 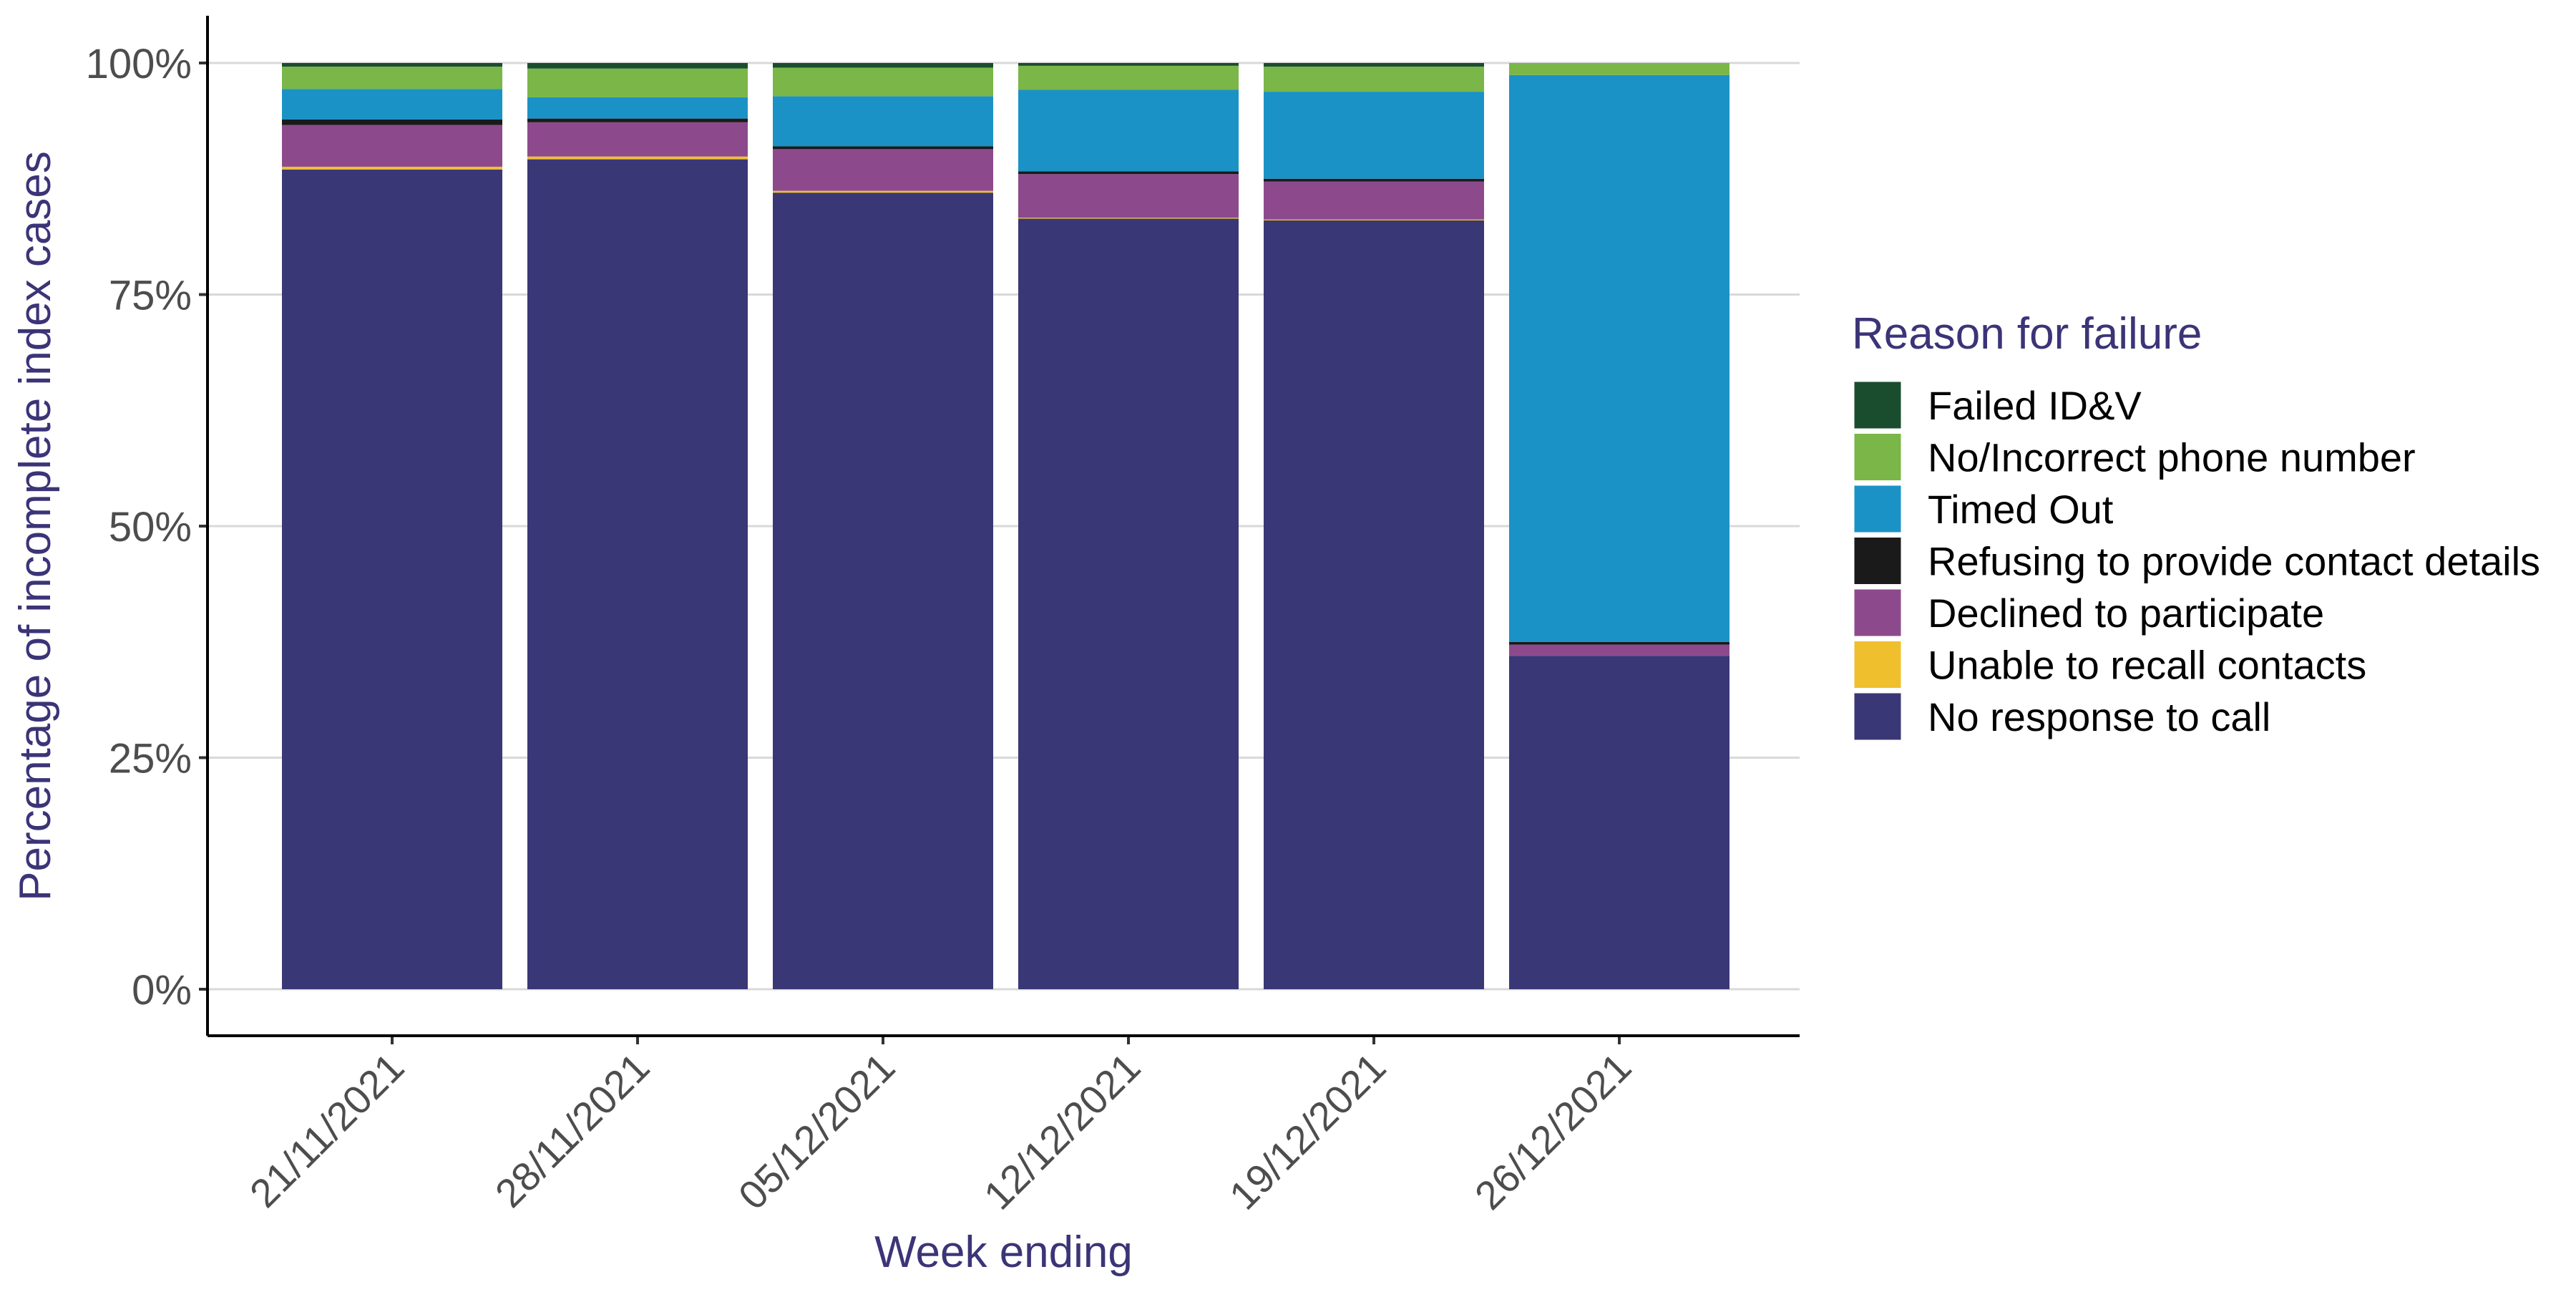 What do you see at coordinates (2035, 405) in the screenshot?
I see `legend-label: Failed ID&V` at bounding box center [2035, 405].